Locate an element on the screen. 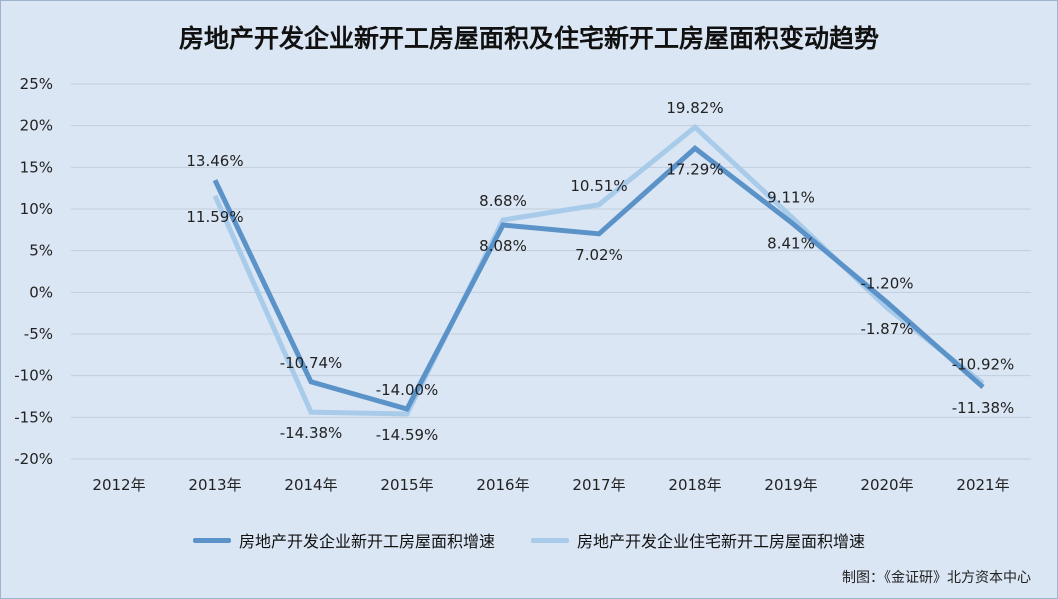 This screenshot has width=1058, height=599. data-label-series-2: -14.38% is located at coordinates (311, 433).